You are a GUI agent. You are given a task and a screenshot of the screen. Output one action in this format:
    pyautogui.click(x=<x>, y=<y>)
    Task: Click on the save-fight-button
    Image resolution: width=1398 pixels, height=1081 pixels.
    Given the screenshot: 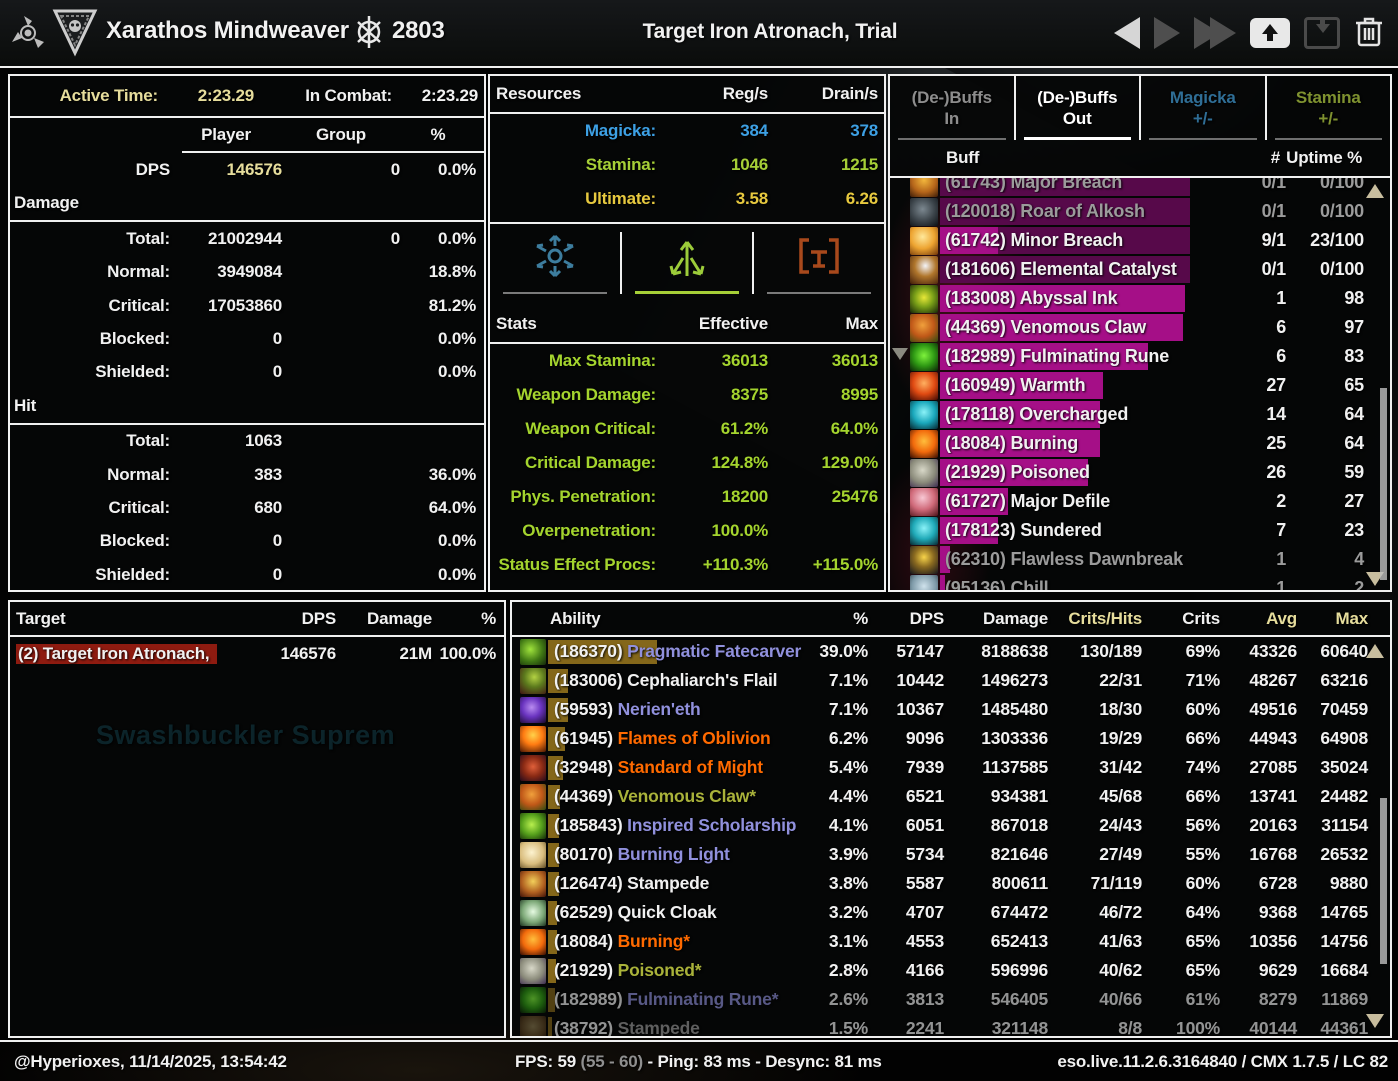 What is the action you would take?
    pyautogui.click(x=1322, y=33)
    